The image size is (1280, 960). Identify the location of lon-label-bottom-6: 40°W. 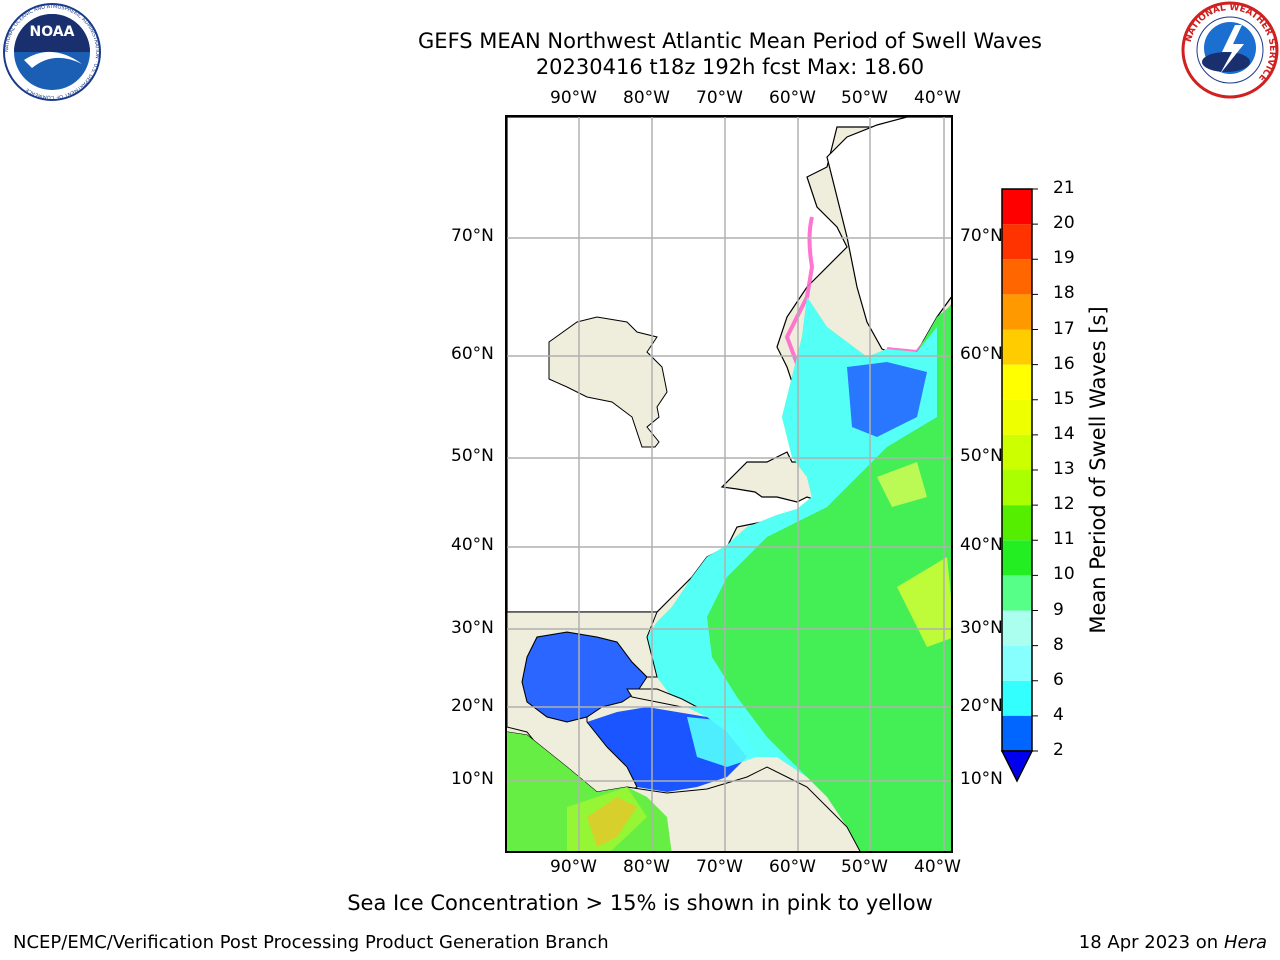
(937, 867).